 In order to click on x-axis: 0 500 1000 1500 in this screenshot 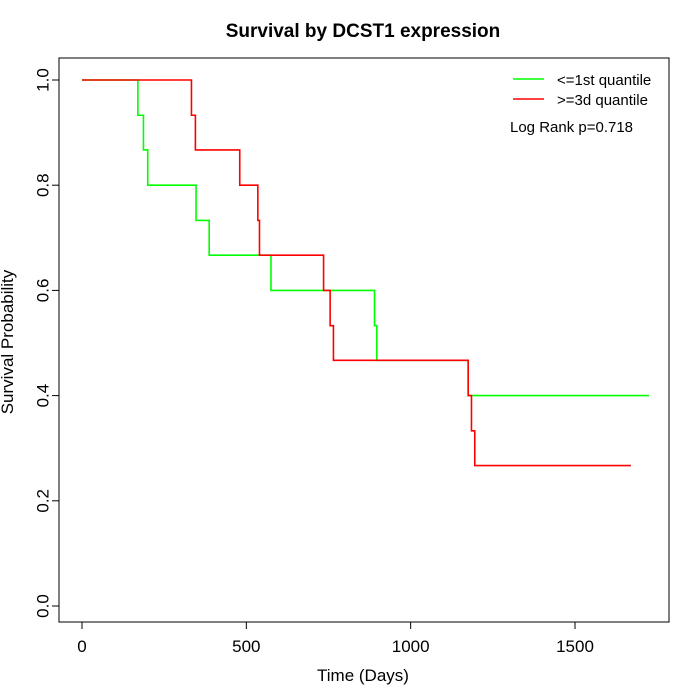, I will do `click(335, 638)`.